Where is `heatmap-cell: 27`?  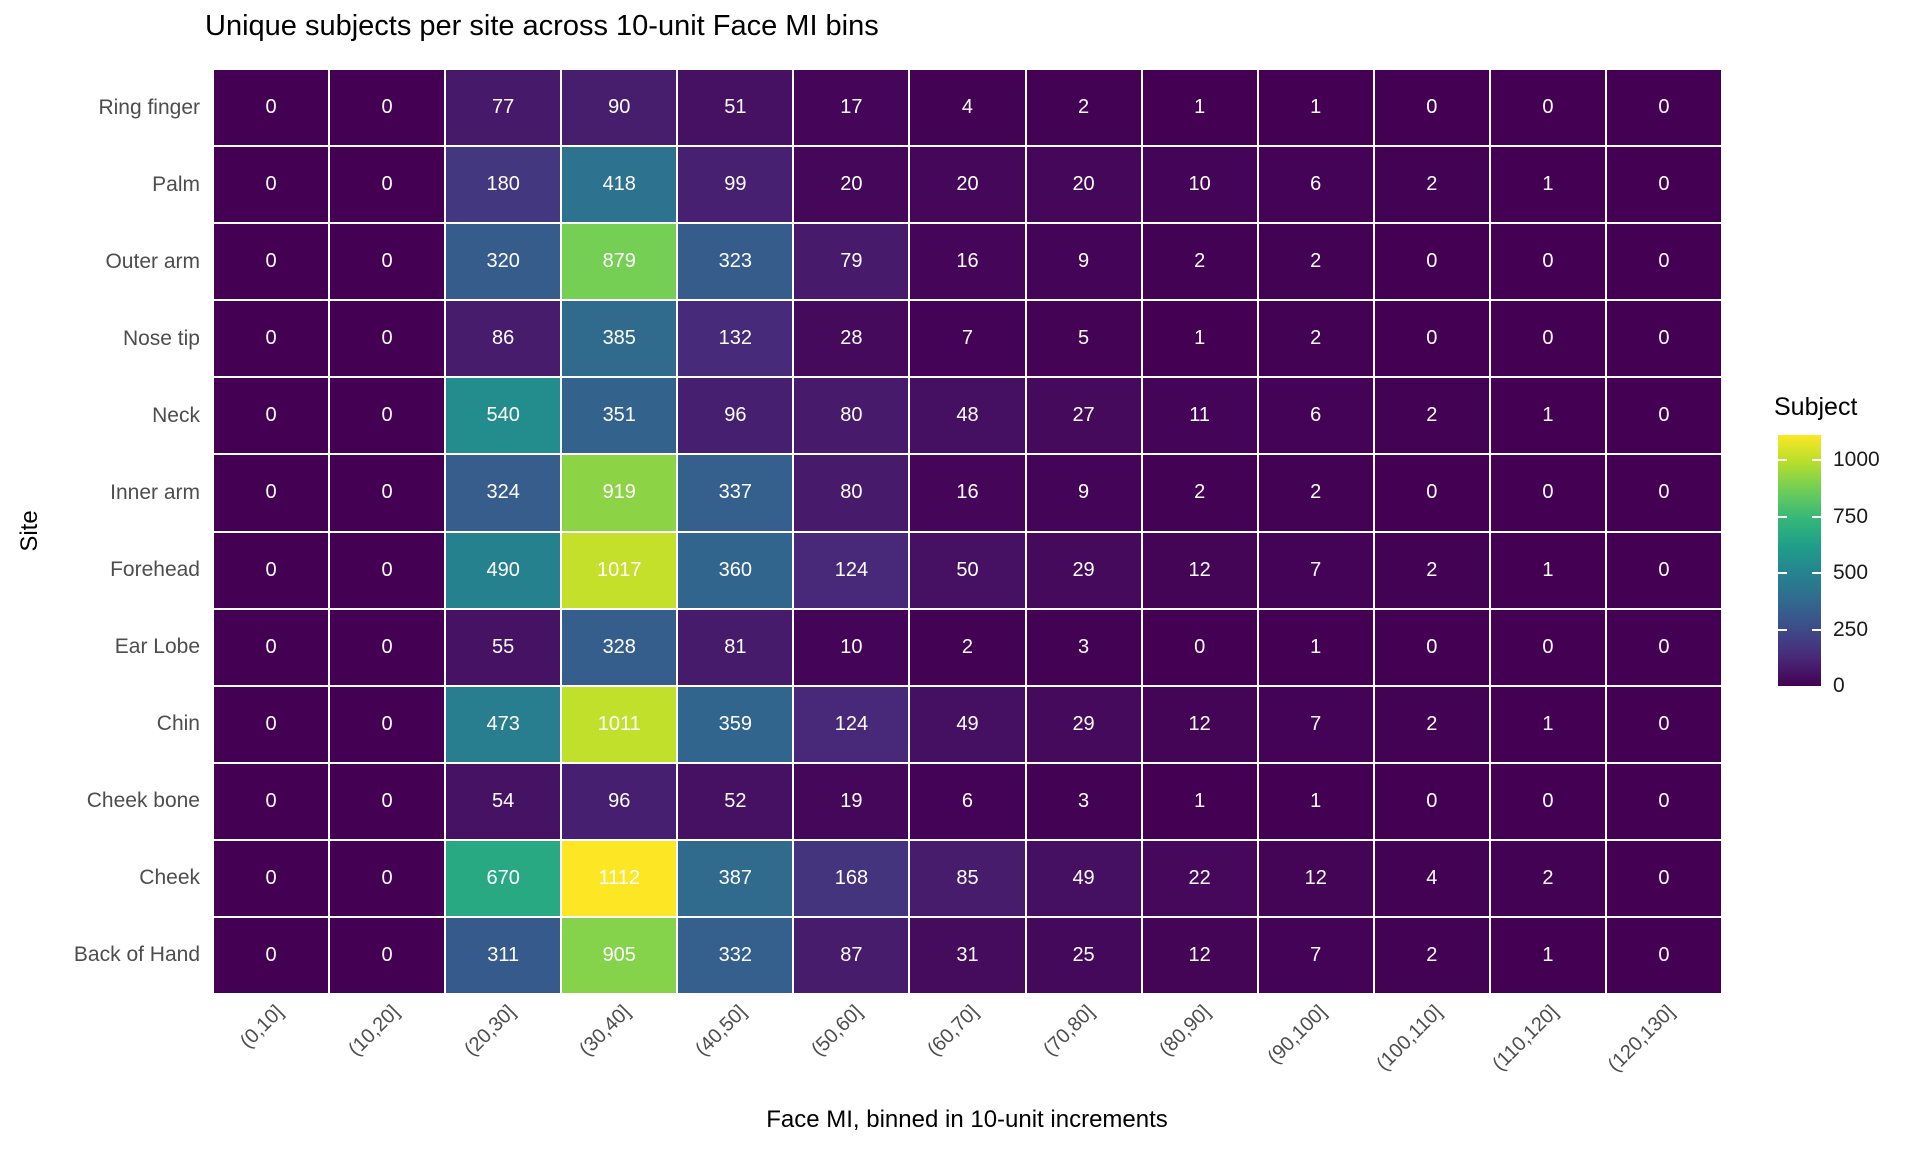
heatmap-cell: 27 is located at coordinates (1083, 416).